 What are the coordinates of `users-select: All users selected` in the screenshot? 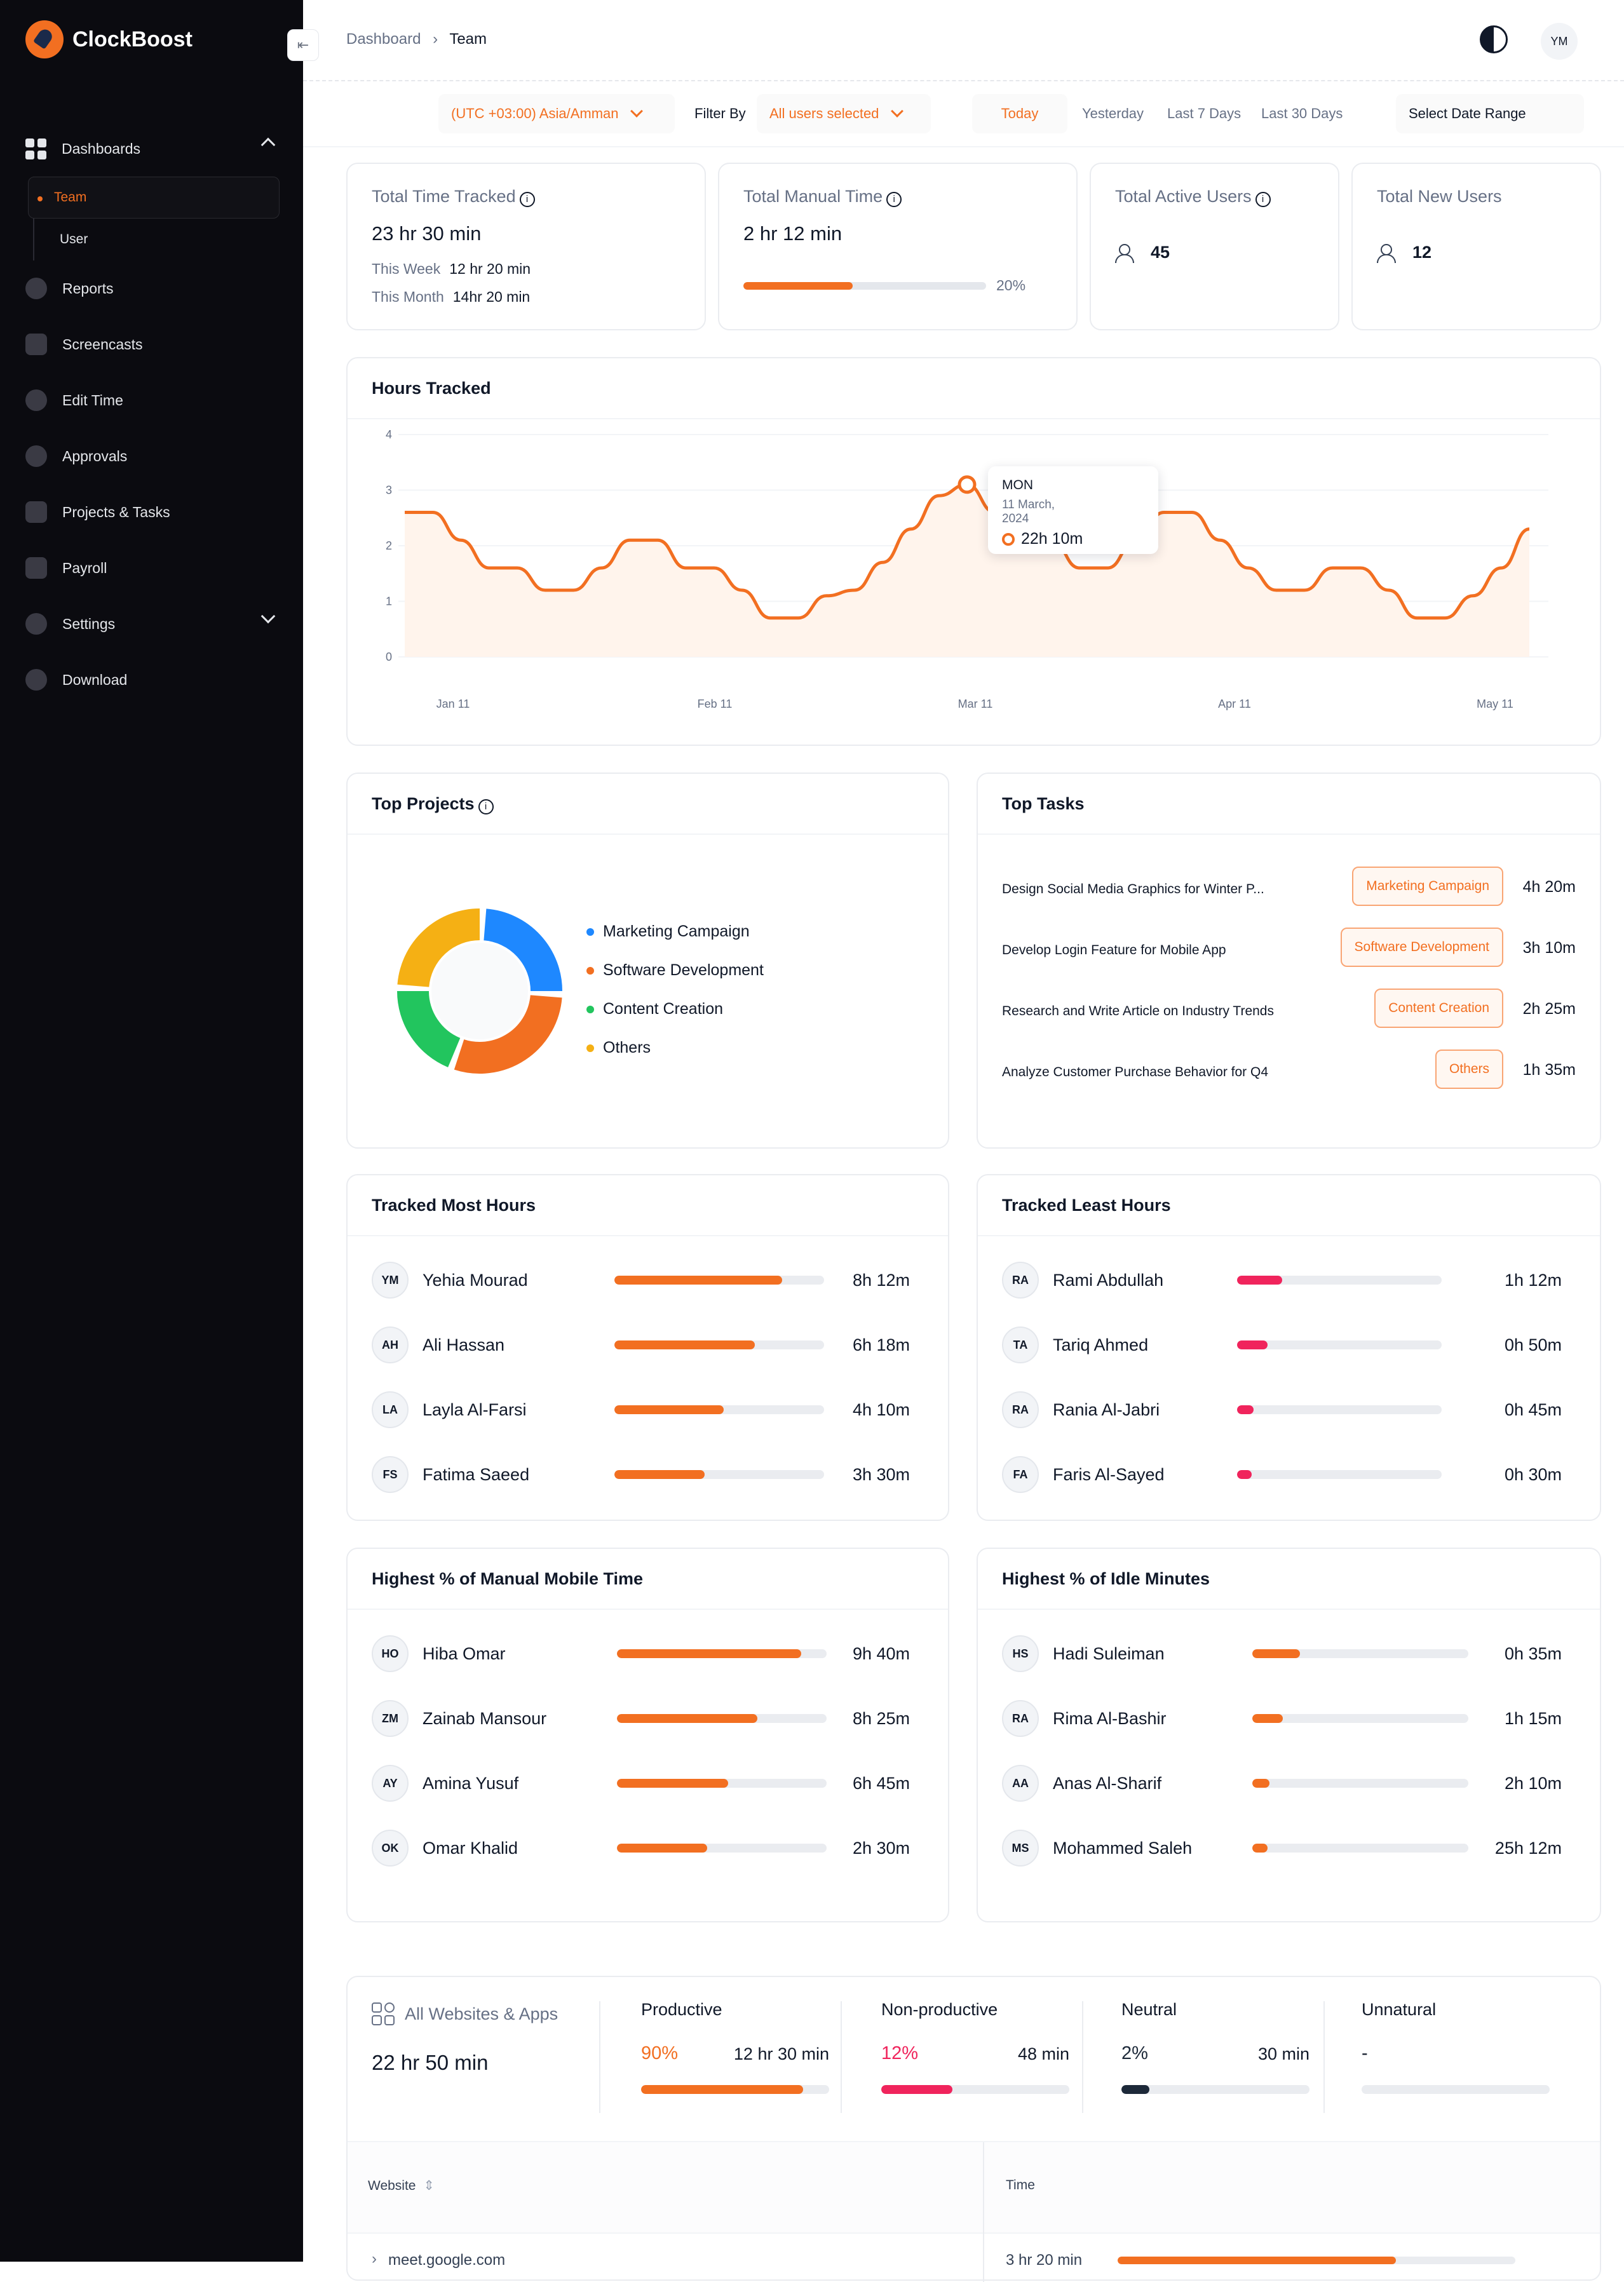 It's located at (844, 114).